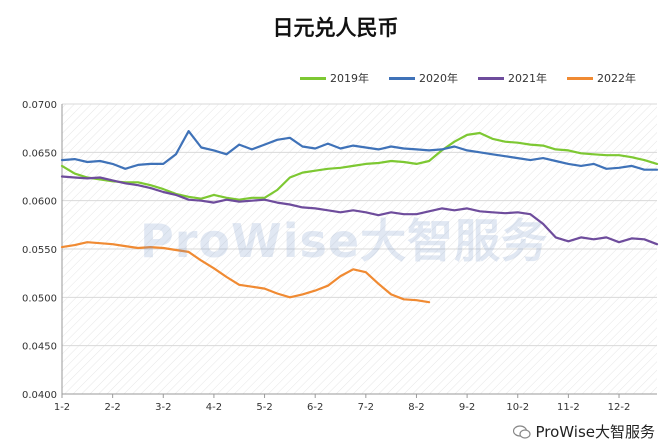 This screenshot has height=448, width=671. Describe the element at coordinates (39, 298) in the screenshot. I see `y-tick-label: 0.0500` at that location.